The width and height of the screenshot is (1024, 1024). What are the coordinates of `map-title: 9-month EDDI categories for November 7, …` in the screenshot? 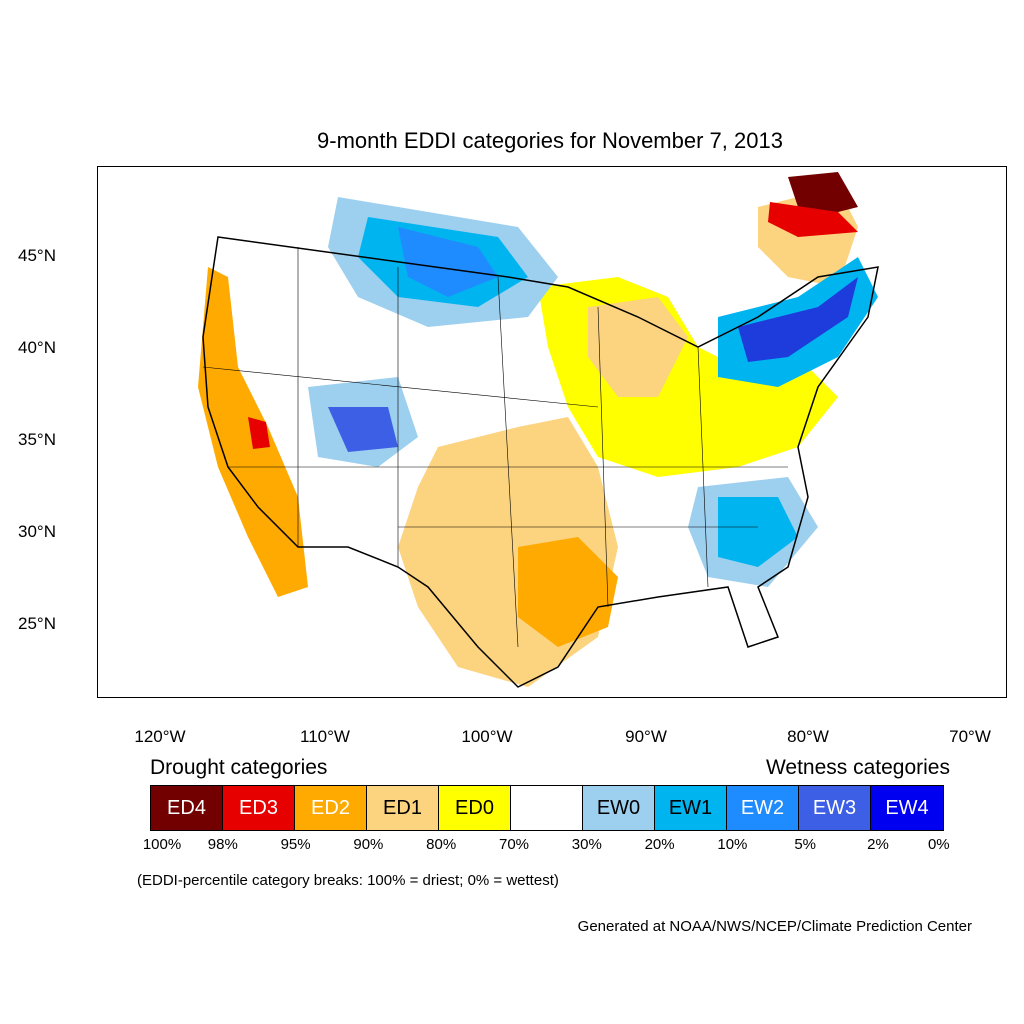 It's located at (550, 140).